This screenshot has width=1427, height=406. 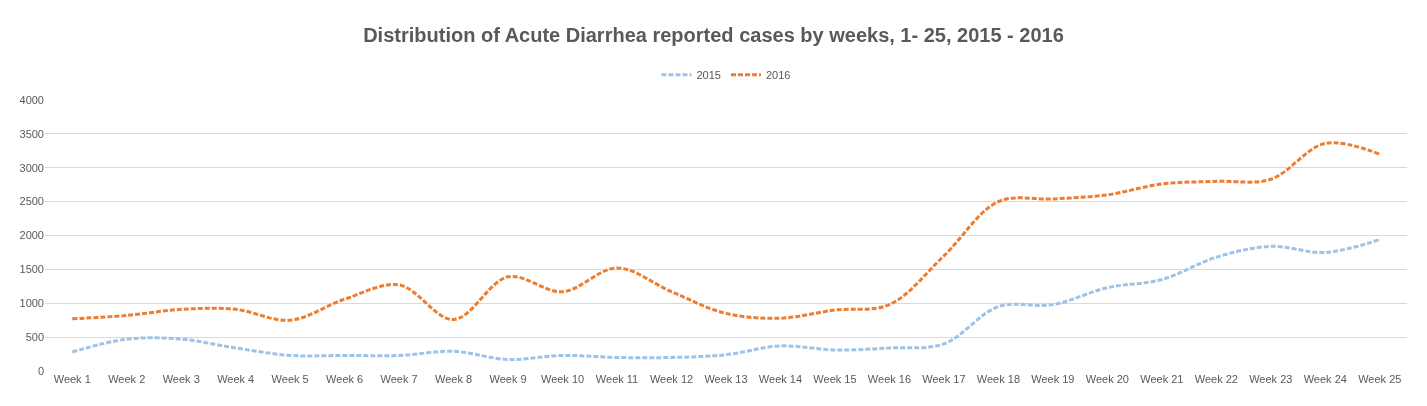 What do you see at coordinates (31, 133) in the screenshot?
I see `y-tick-label: 3500` at bounding box center [31, 133].